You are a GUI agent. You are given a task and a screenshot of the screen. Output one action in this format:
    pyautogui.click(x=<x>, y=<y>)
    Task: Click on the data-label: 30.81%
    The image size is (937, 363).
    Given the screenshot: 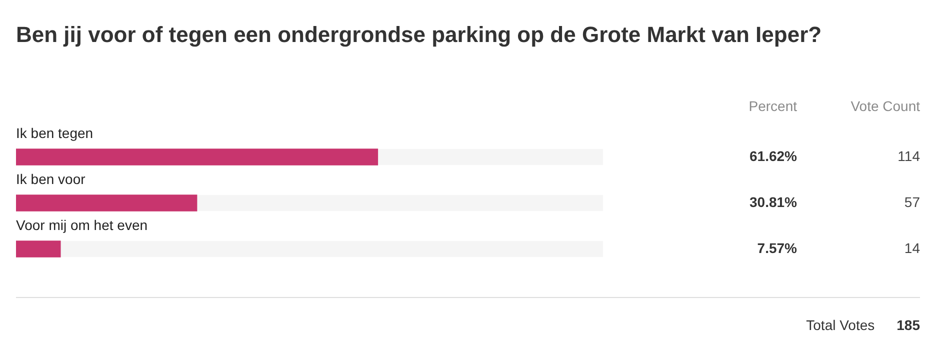 What is the action you would take?
    pyautogui.click(x=774, y=202)
    